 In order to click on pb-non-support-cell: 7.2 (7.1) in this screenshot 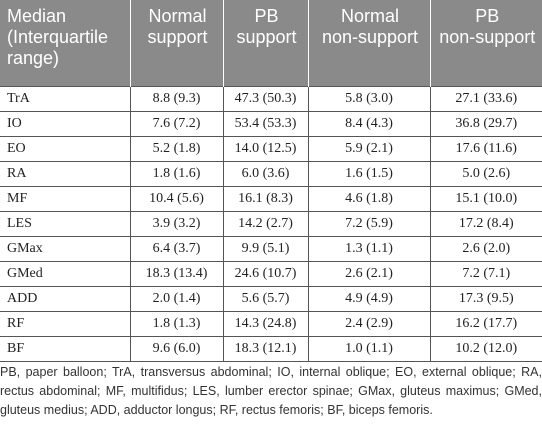, I will do `click(485, 273)`.